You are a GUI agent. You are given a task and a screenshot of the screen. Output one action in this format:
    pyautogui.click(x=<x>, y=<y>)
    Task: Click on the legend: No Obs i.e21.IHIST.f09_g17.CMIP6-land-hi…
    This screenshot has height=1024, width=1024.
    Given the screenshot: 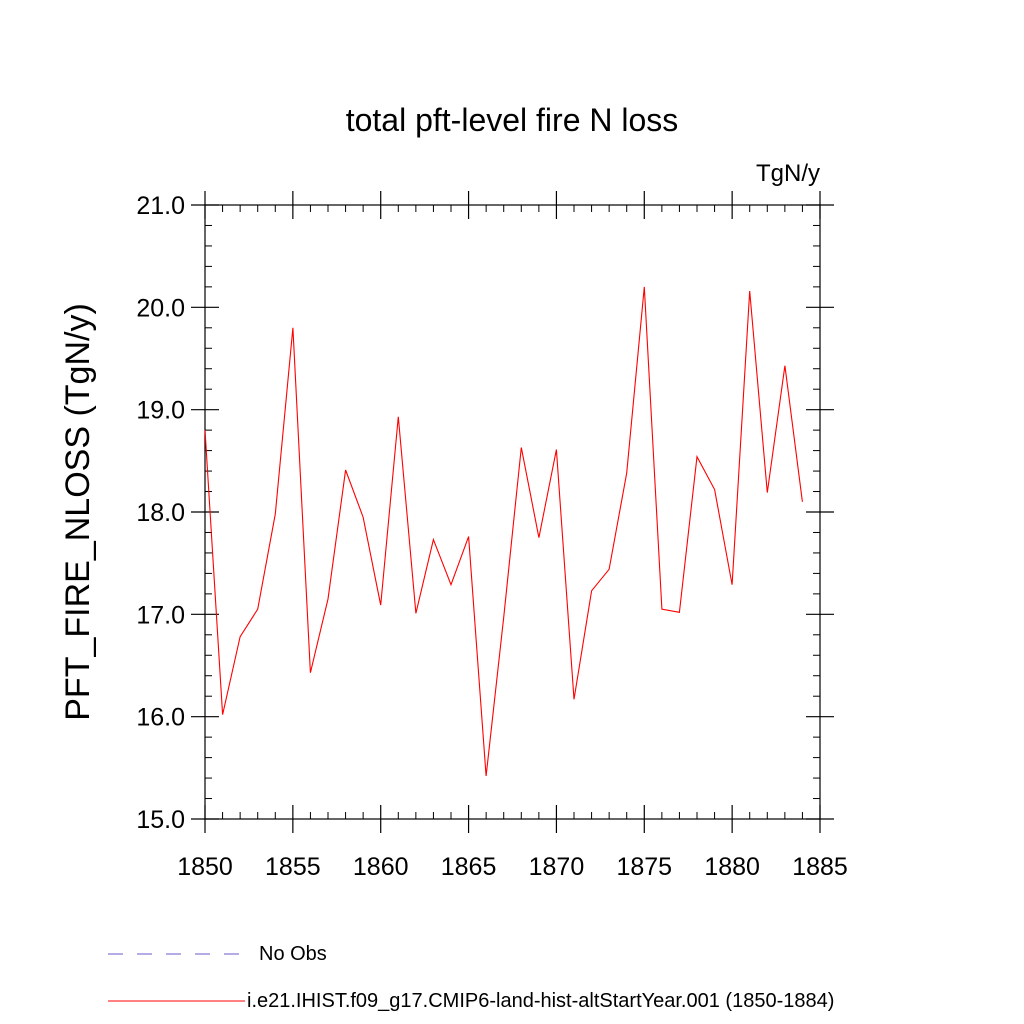 What is the action you would take?
    pyautogui.click(x=471, y=977)
    